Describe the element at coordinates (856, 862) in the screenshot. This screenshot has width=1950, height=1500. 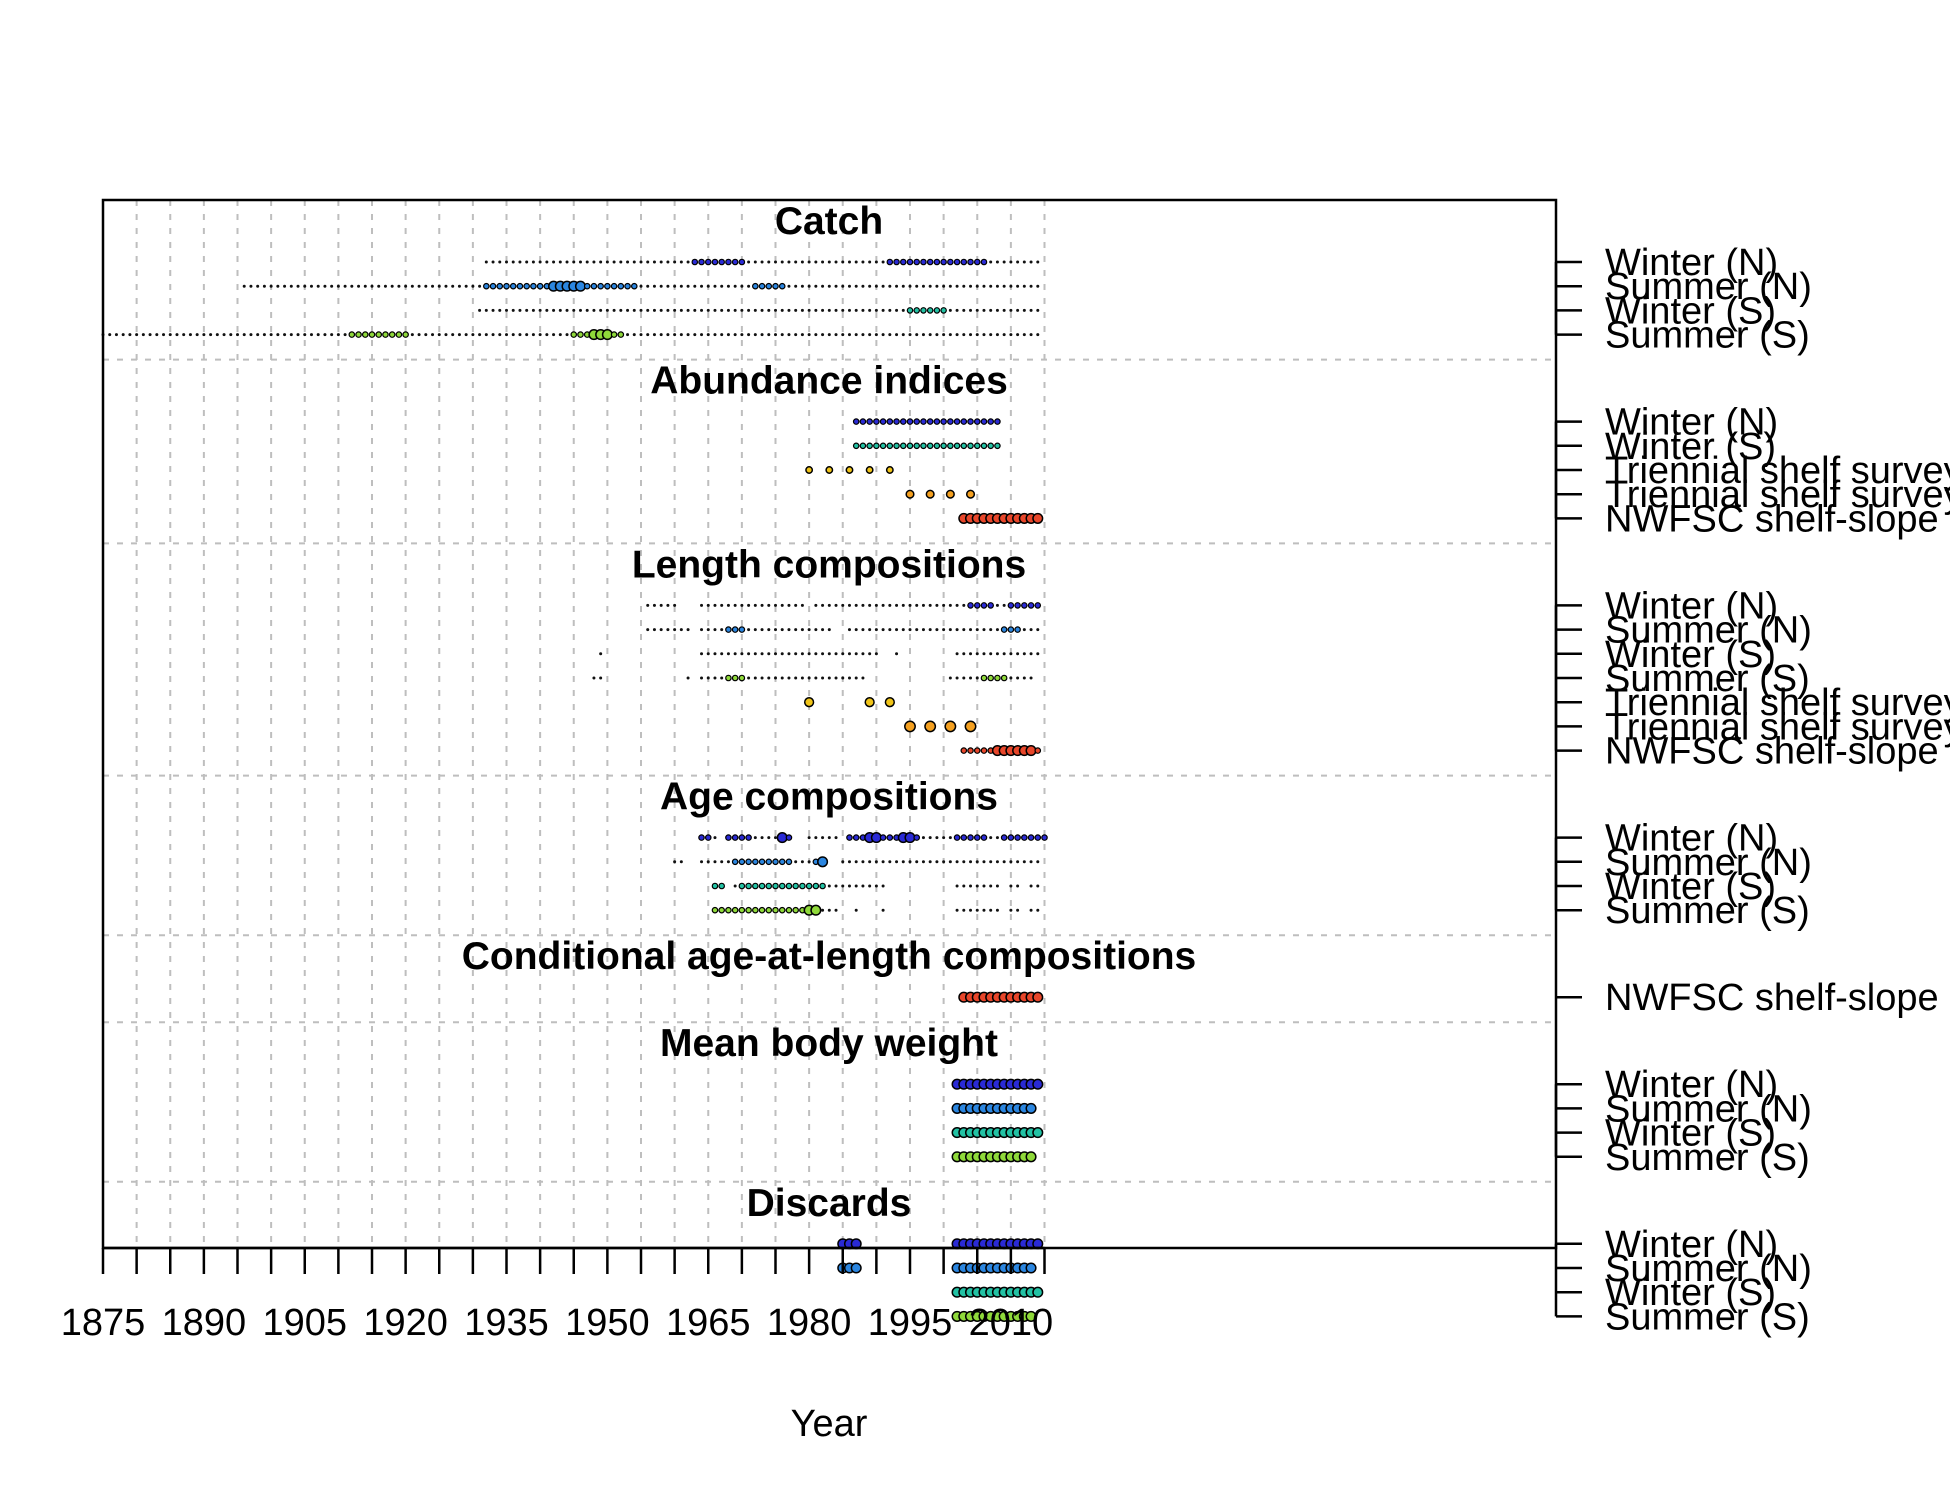
I see `data-row-age-compositions-summer-n` at that location.